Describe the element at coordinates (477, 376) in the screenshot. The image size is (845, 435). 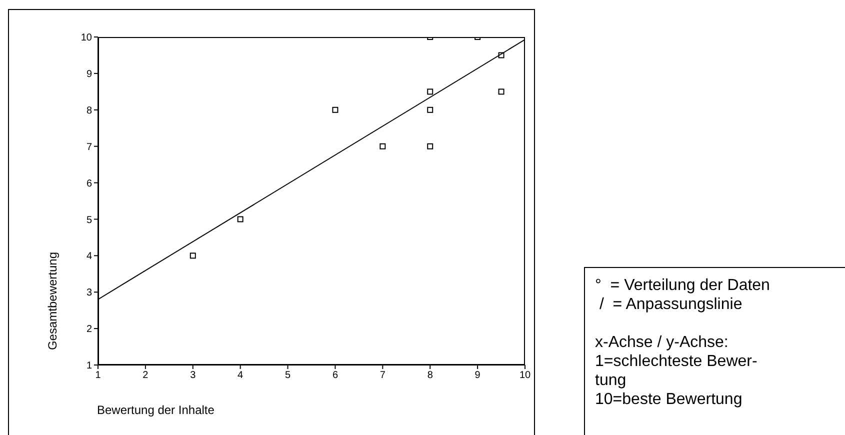
I see `x-tick-label: 9` at that location.